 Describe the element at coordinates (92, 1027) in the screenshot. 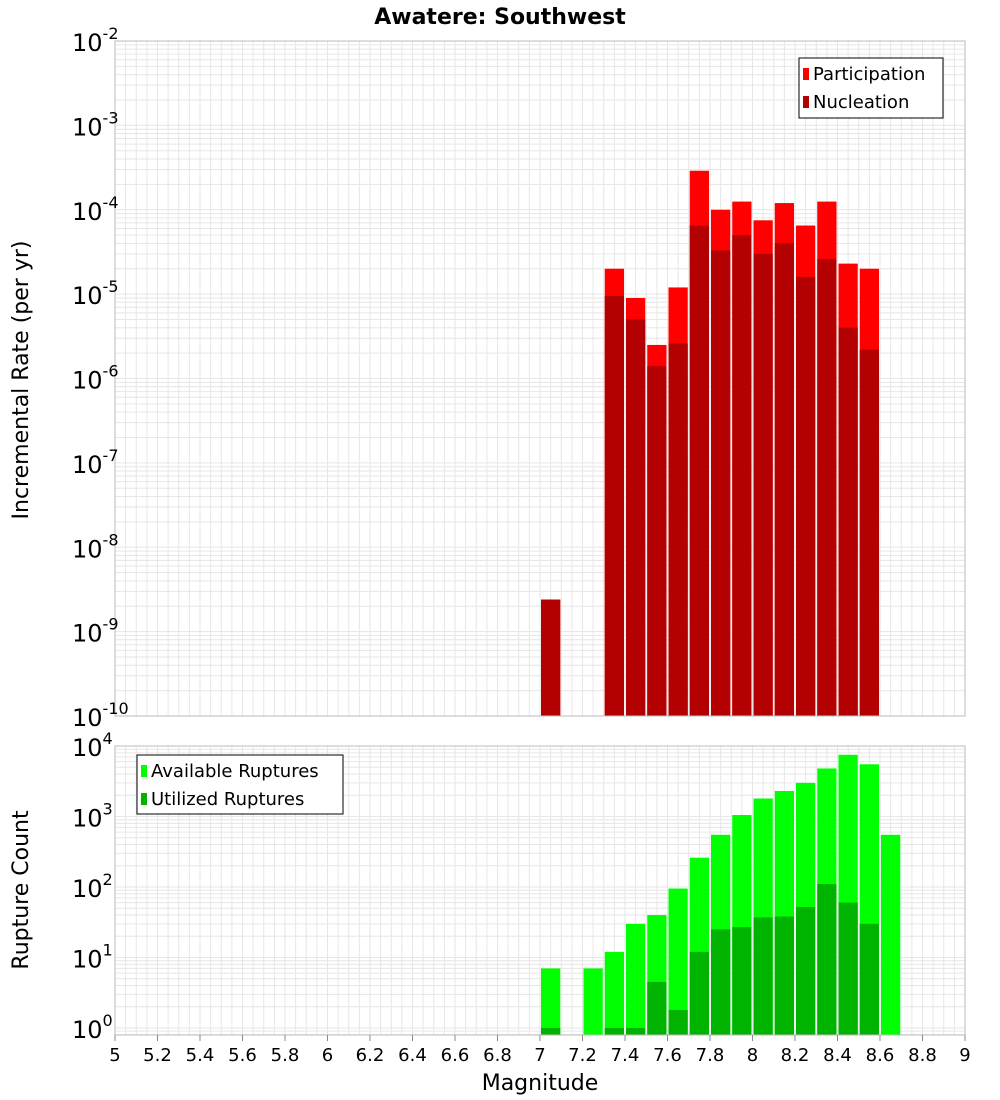

I see `y-tick-label: 10⁰` at that location.